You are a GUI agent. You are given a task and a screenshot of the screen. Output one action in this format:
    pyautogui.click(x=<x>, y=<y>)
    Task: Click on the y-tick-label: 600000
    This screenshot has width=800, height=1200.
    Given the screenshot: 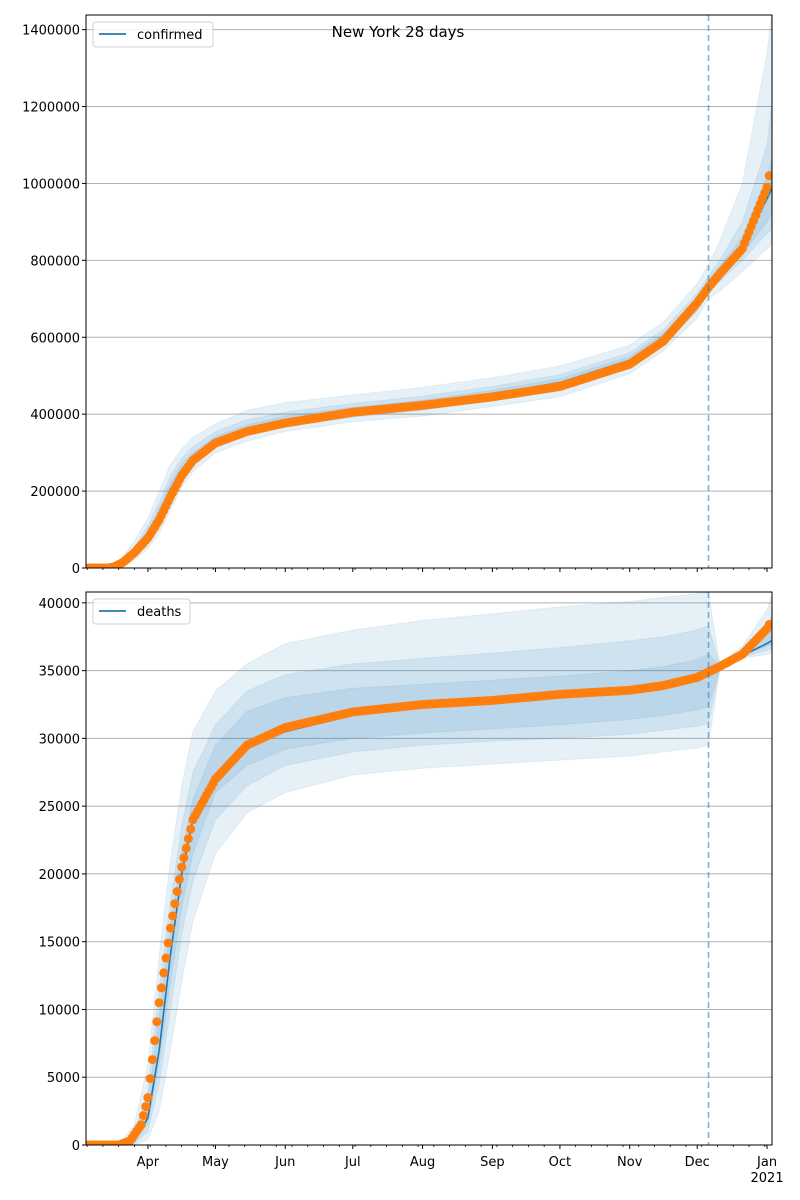 What is the action you would take?
    pyautogui.click(x=55, y=338)
    